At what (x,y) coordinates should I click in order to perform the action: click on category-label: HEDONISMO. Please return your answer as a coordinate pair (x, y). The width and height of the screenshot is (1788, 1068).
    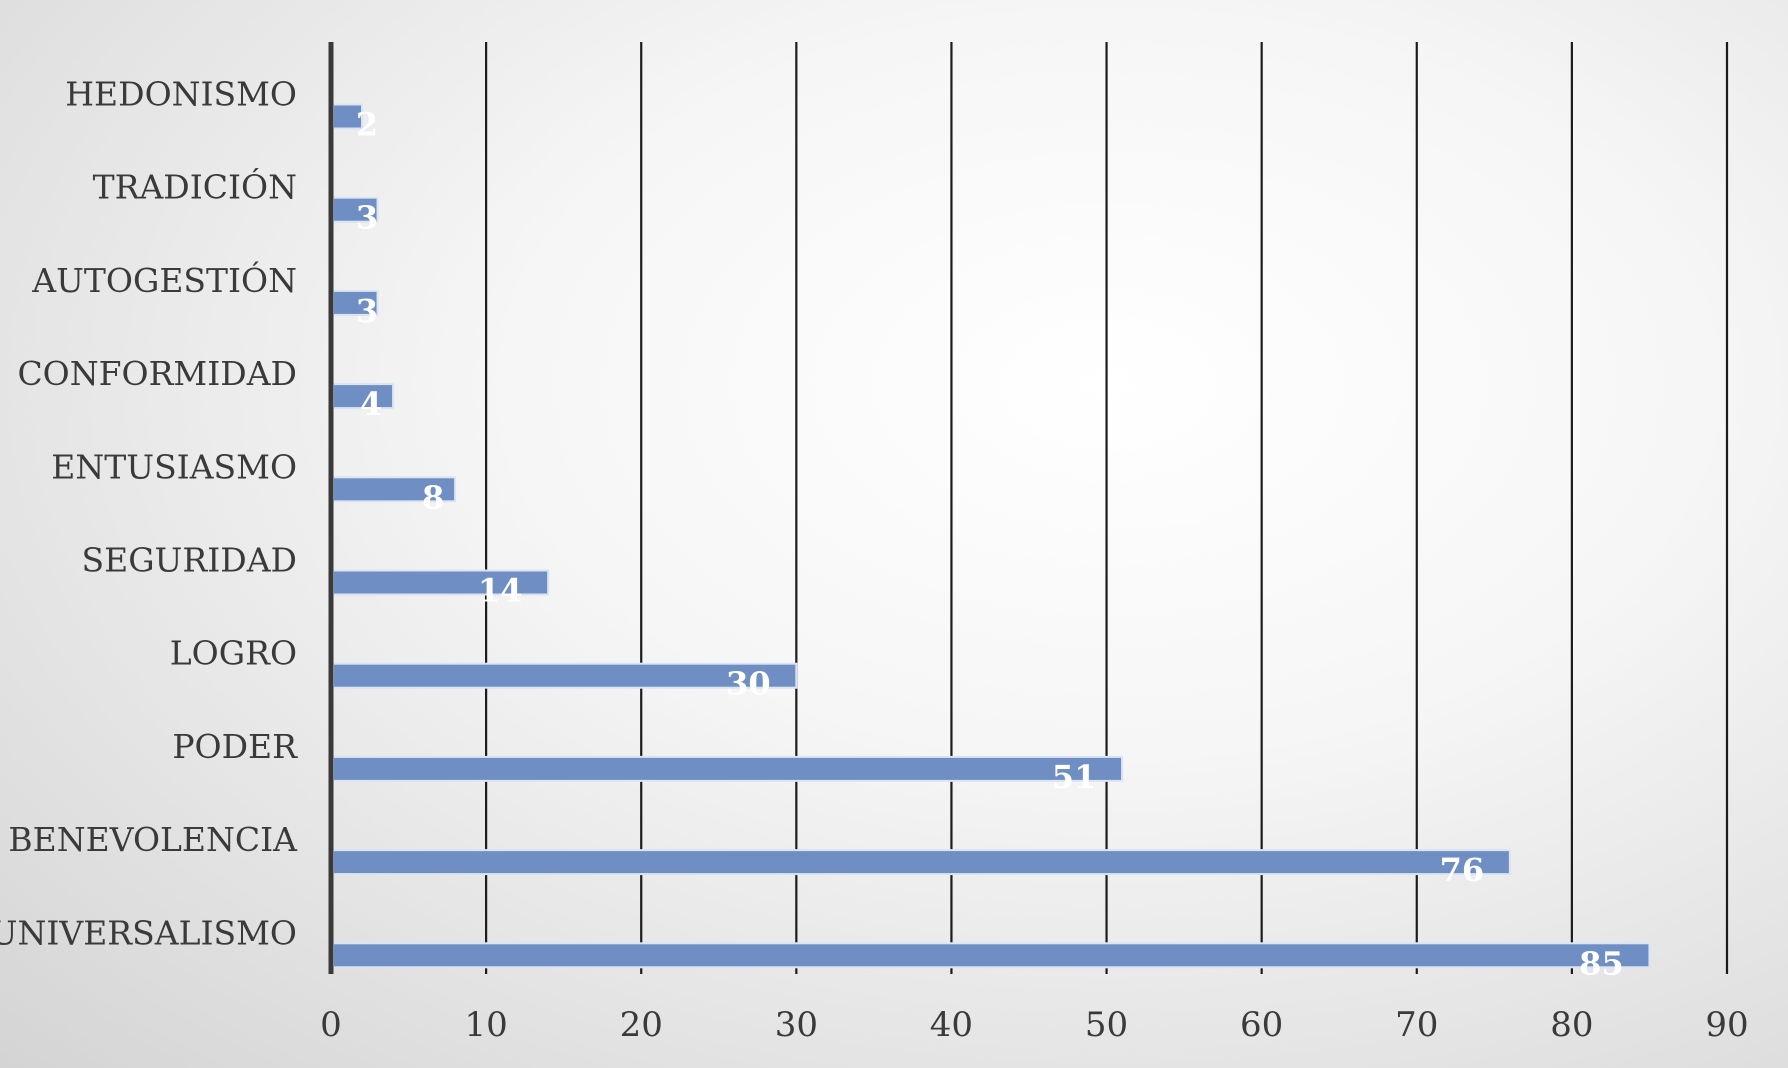
    Looking at the image, I should click on (181, 94).